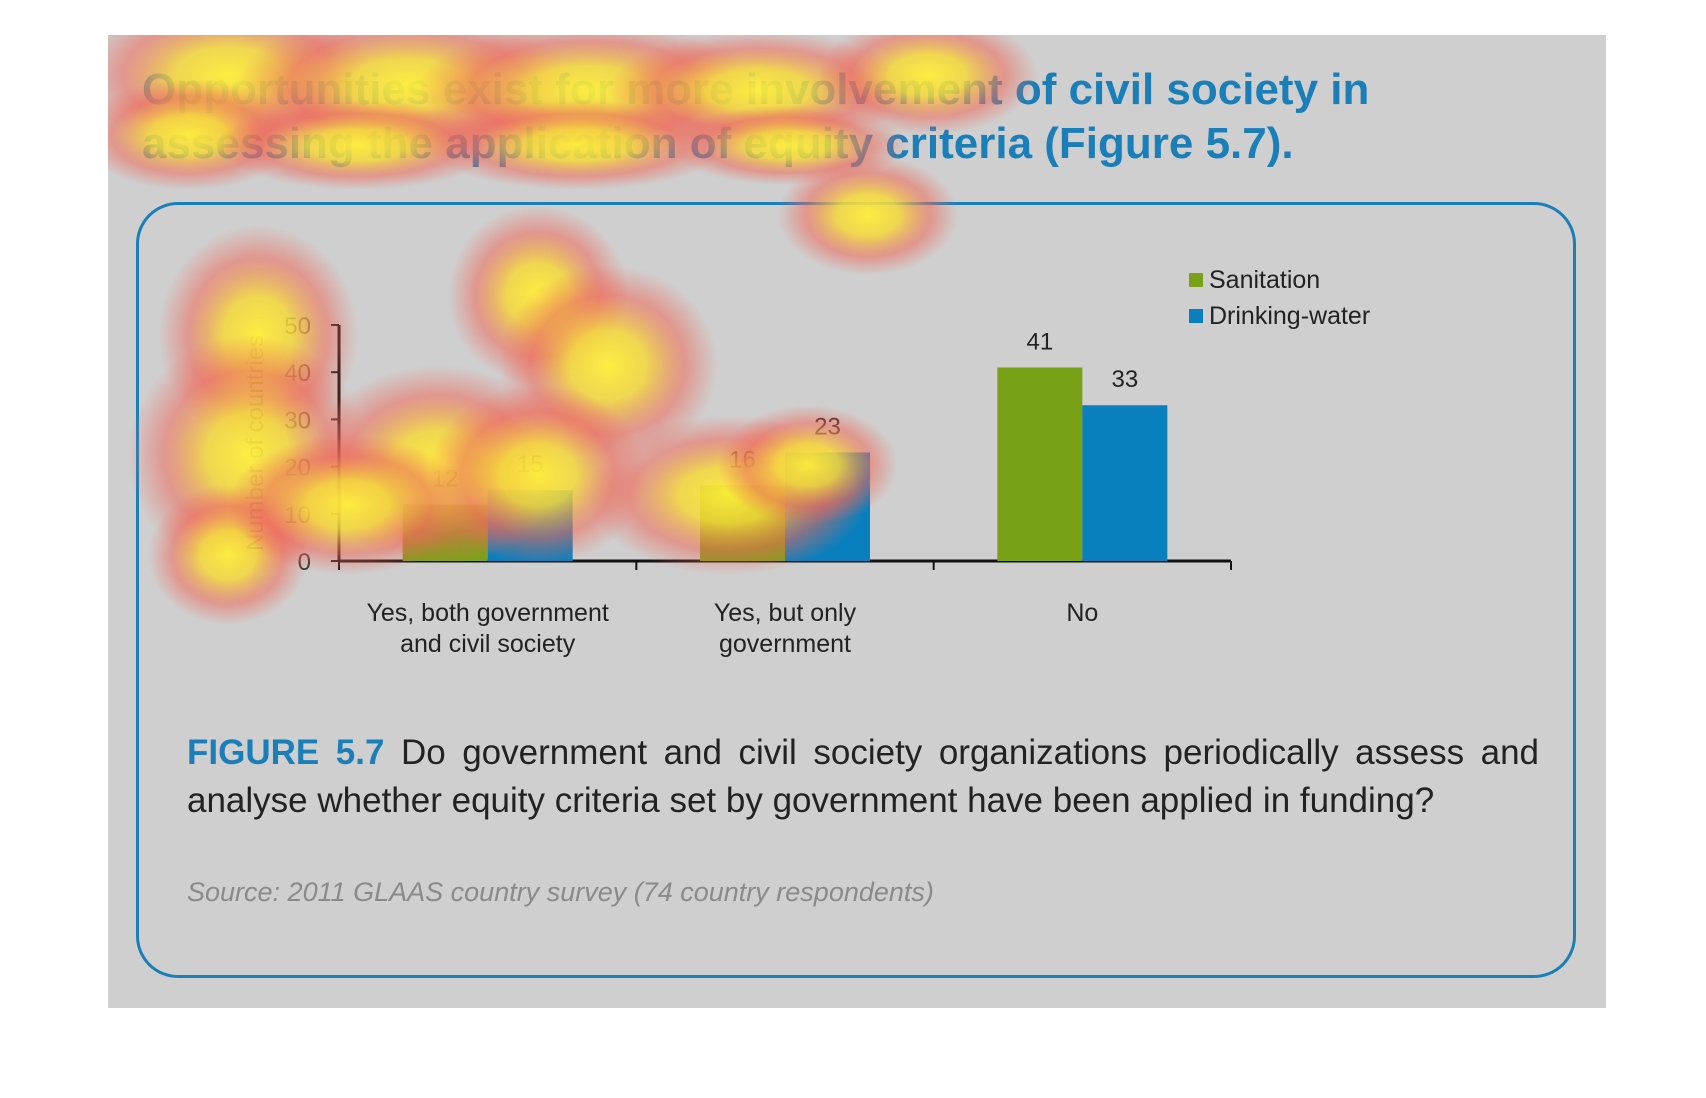 This screenshot has height=1098, width=1706. What do you see at coordinates (1264, 280) in the screenshot?
I see `legend-label: Sanitation` at bounding box center [1264, 280].